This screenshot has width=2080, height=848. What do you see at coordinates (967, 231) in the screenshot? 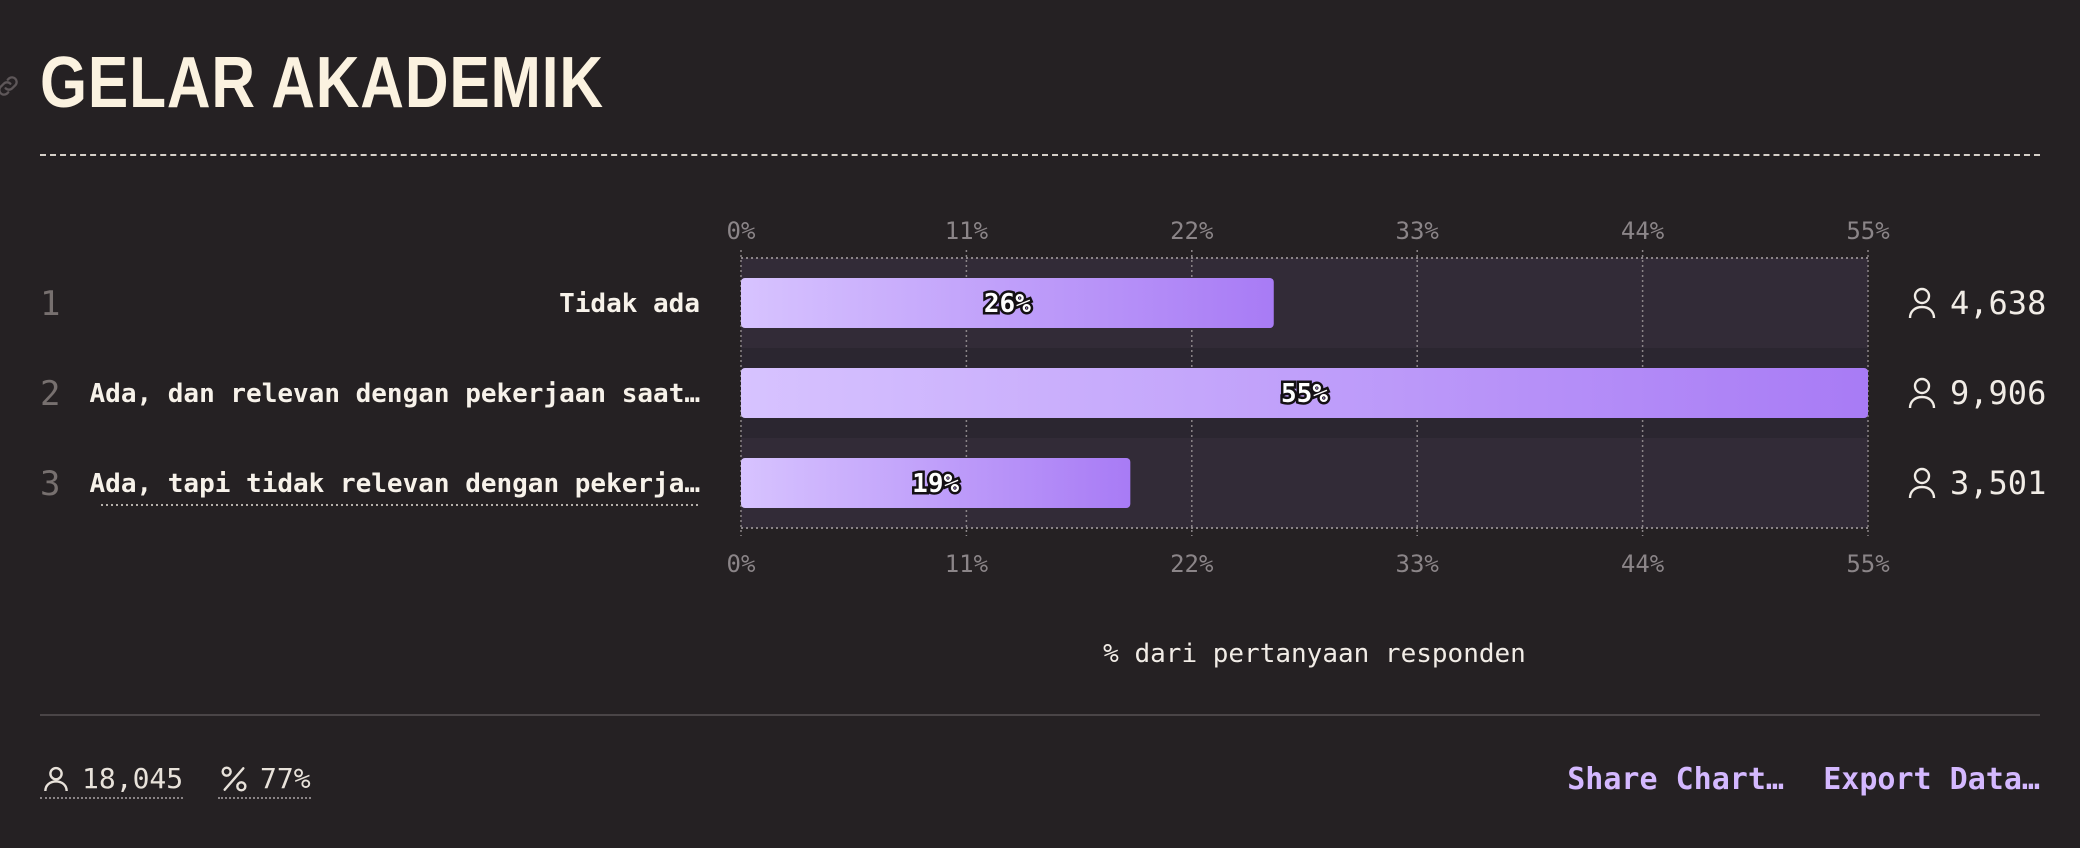
I see `x-tick-label-top: 11%` at bounding box center [967, 231].